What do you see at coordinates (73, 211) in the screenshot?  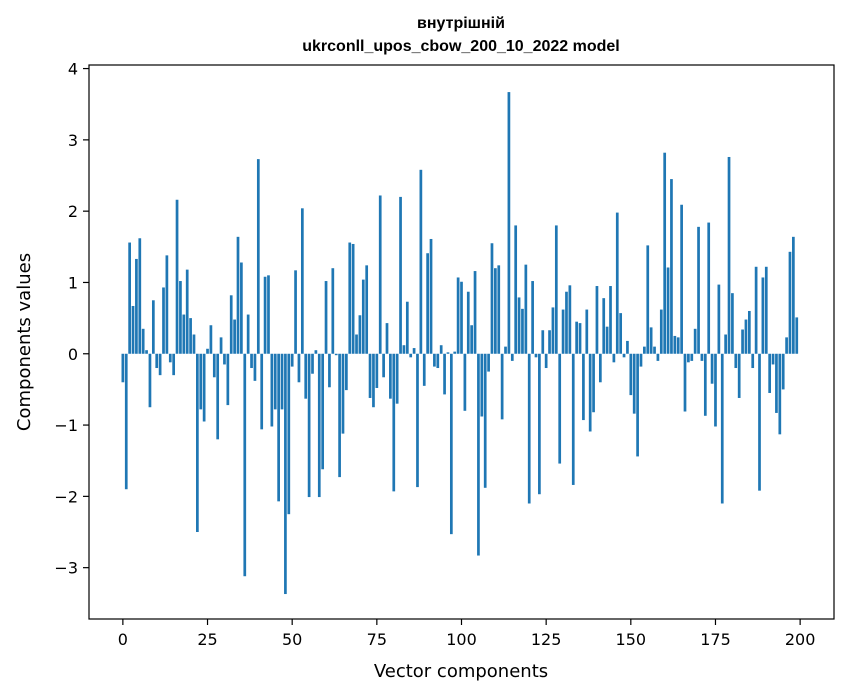 I see `y-tick-label: 2` at bounding box center [73, 211].